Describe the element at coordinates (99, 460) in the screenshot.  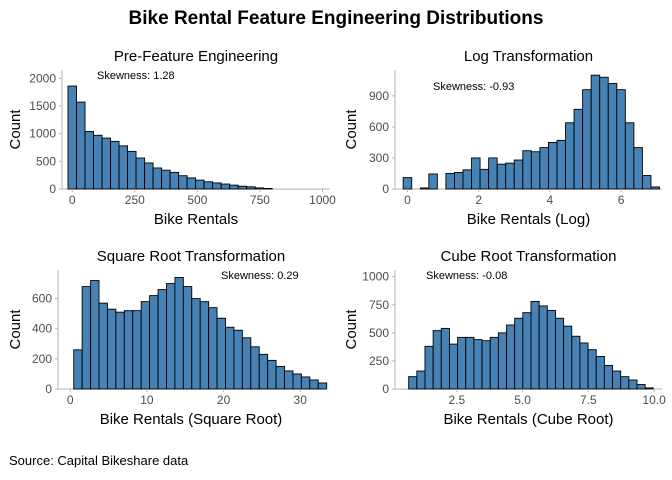
I see `source-caption: Source: Capital Bikeshare data` at that location.